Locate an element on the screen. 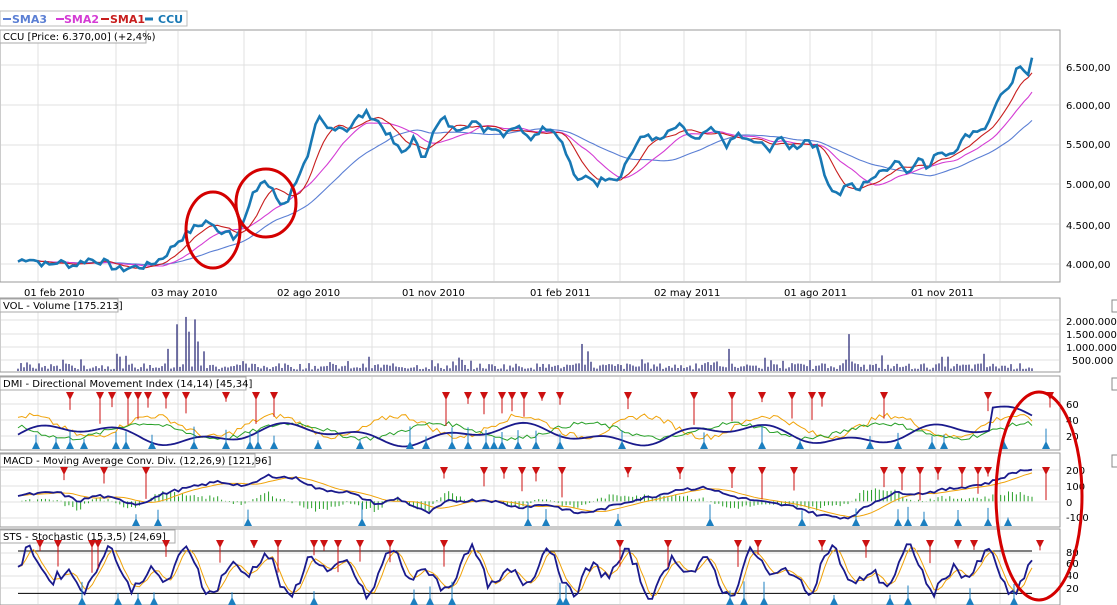 This screenshot has width=1117, height=605. y-tick-label: -100 is located at coordinates (1077, 518).